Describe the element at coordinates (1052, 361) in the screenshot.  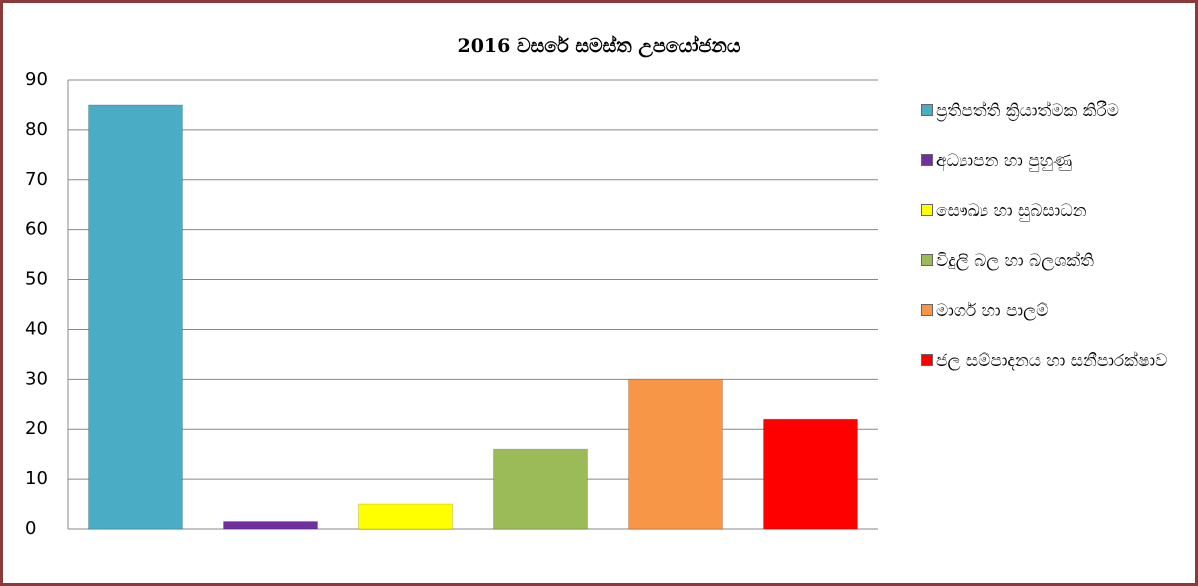
I see `legend-label: ජල සම්පාදනය හා සනීපාරක්ෂාව` at that location.